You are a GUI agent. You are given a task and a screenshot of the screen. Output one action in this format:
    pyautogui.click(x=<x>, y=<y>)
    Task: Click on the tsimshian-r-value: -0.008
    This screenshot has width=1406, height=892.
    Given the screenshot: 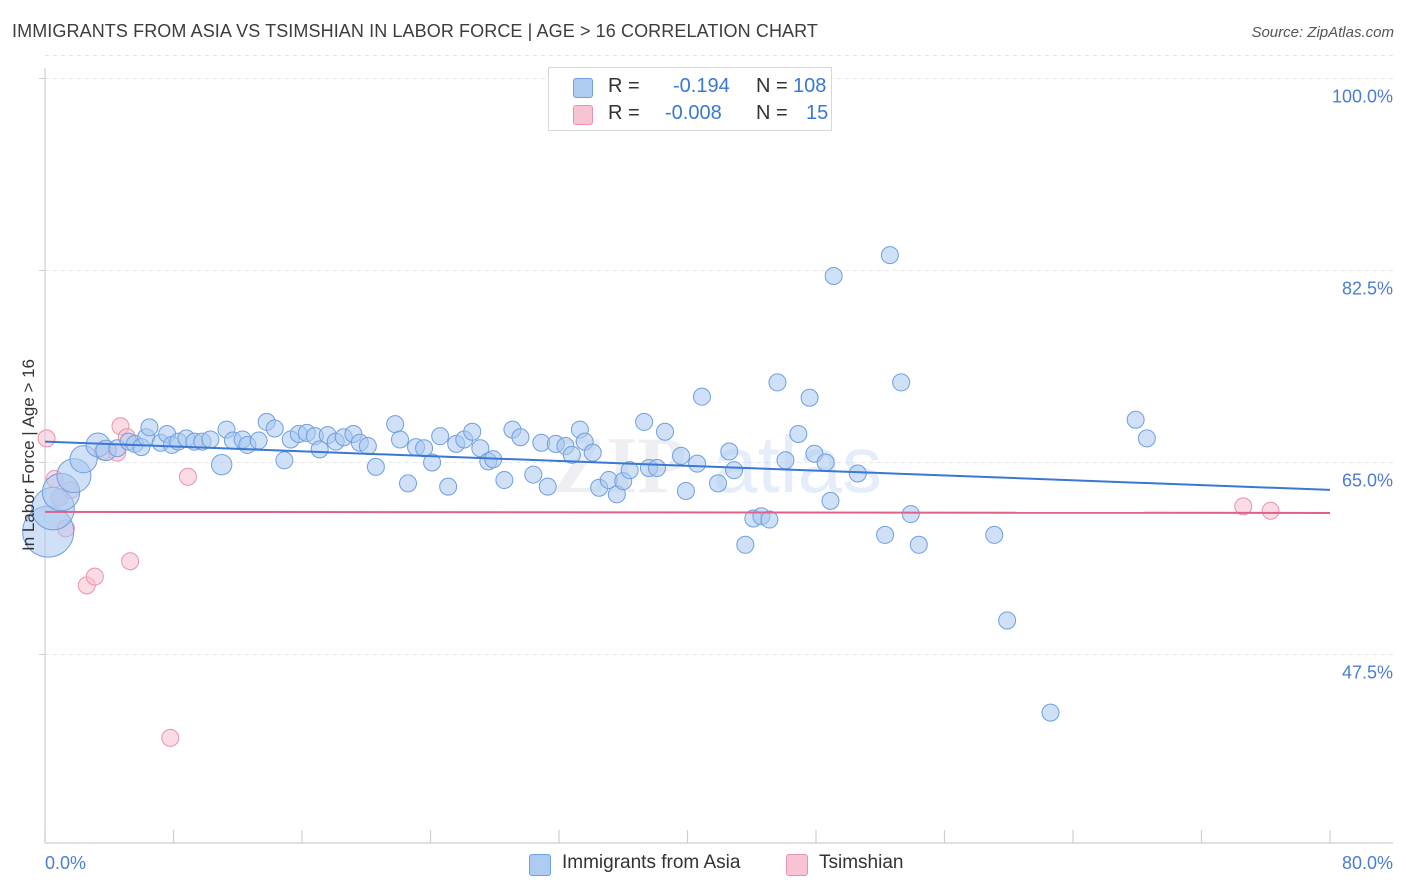 What is the action you would take?
    pyautogui.click(x=693, y=113)
    